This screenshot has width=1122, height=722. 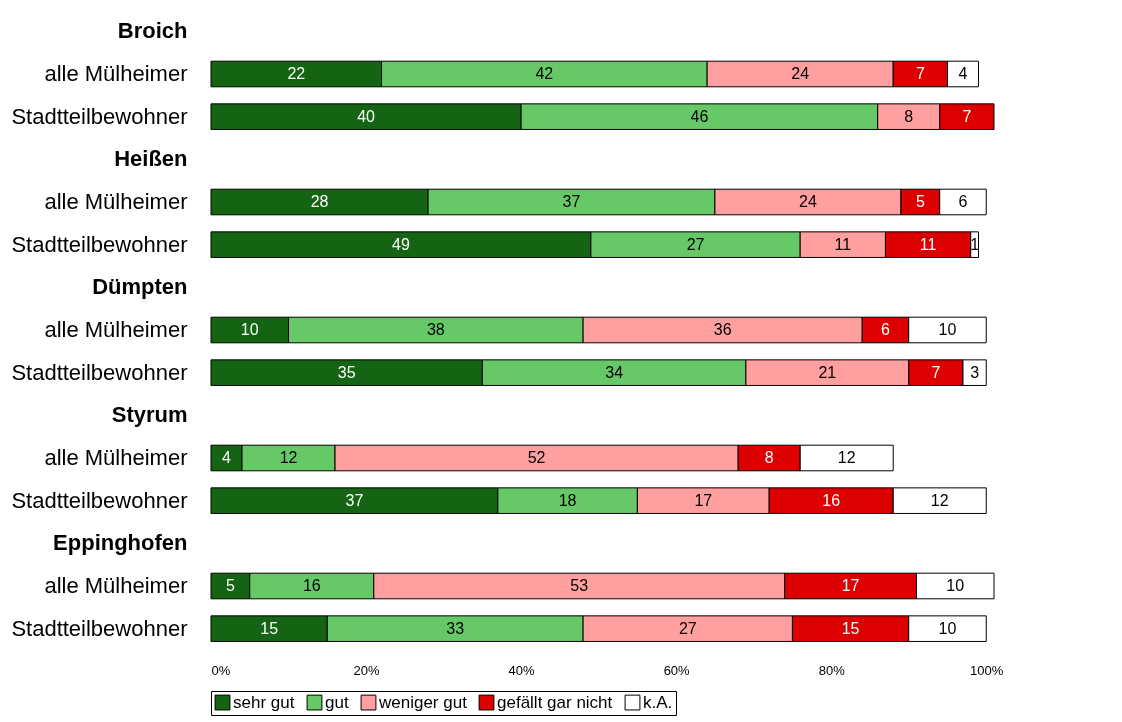 What do you see at coordinates (221, 670) in the screenshot?
I see `x-tick-label: 0%` at bounding box center [221, 670].